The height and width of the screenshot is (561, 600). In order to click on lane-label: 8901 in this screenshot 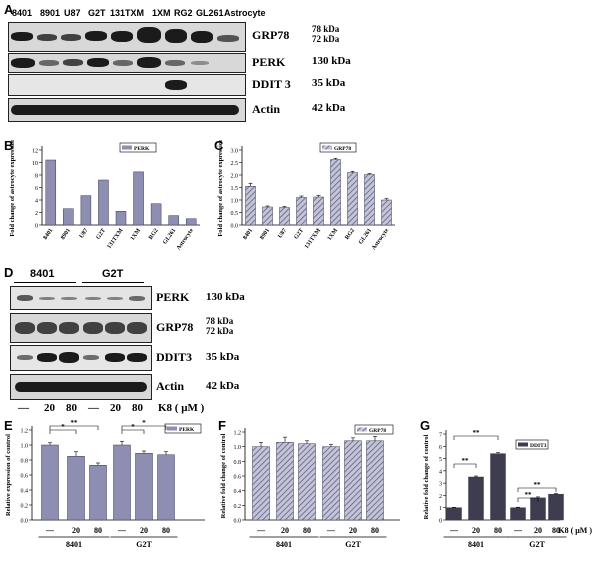, I will do `click(50, 13)`.